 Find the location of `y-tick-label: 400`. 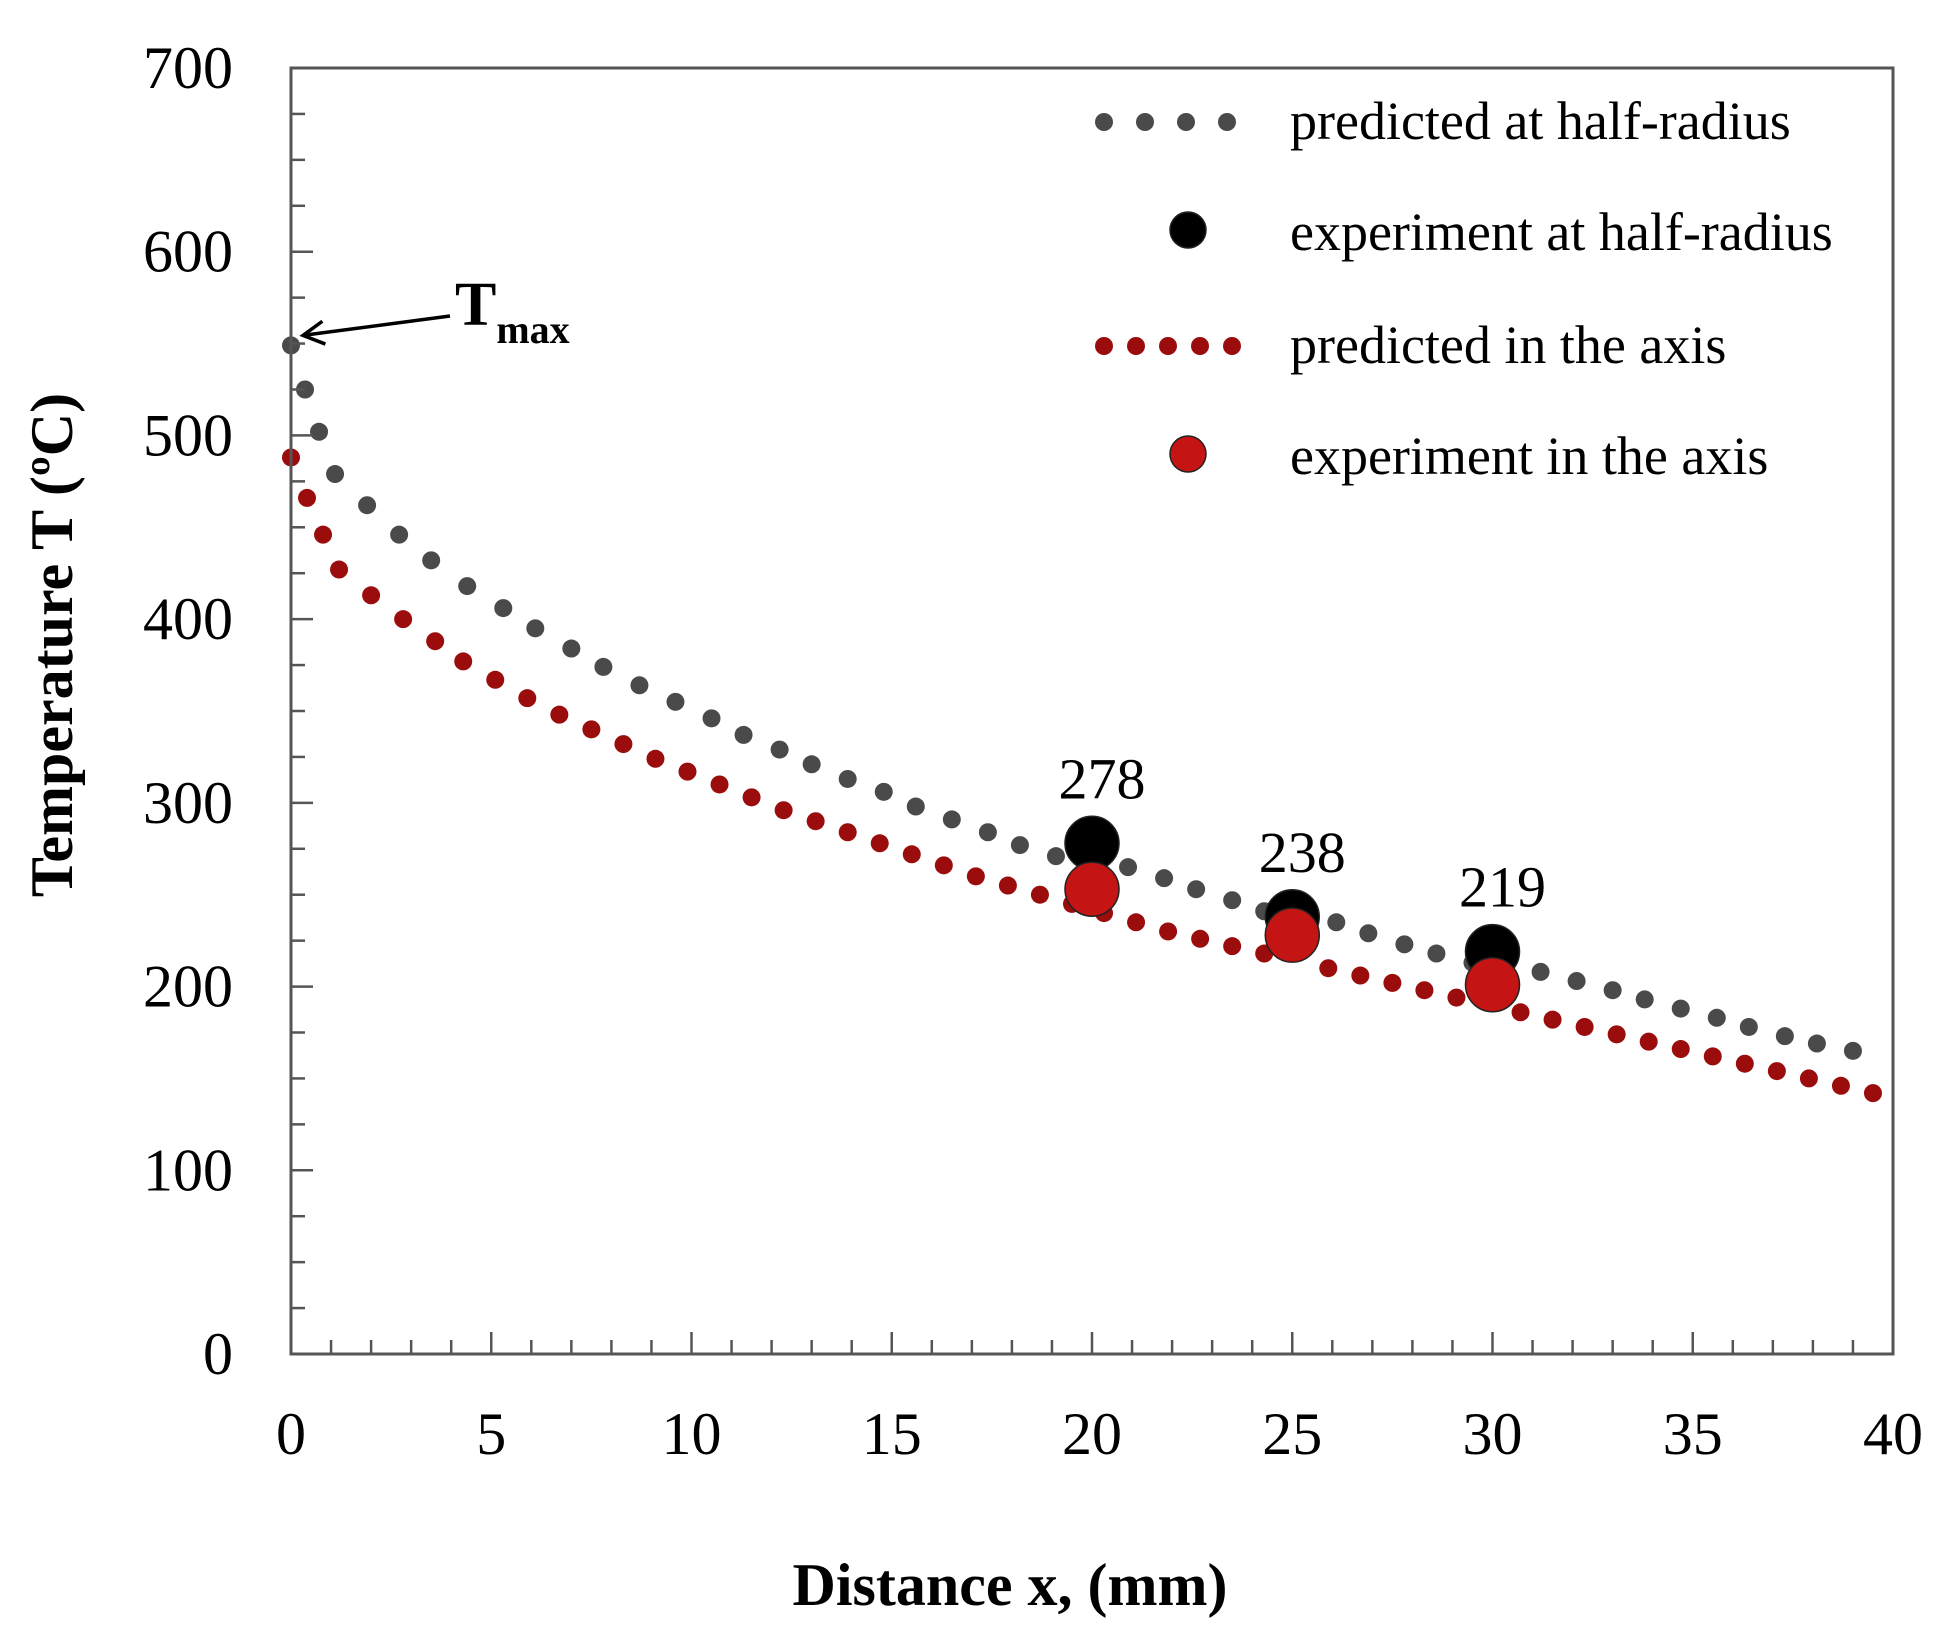

y-tick-label: 400 is located at coordinates (188, 619).